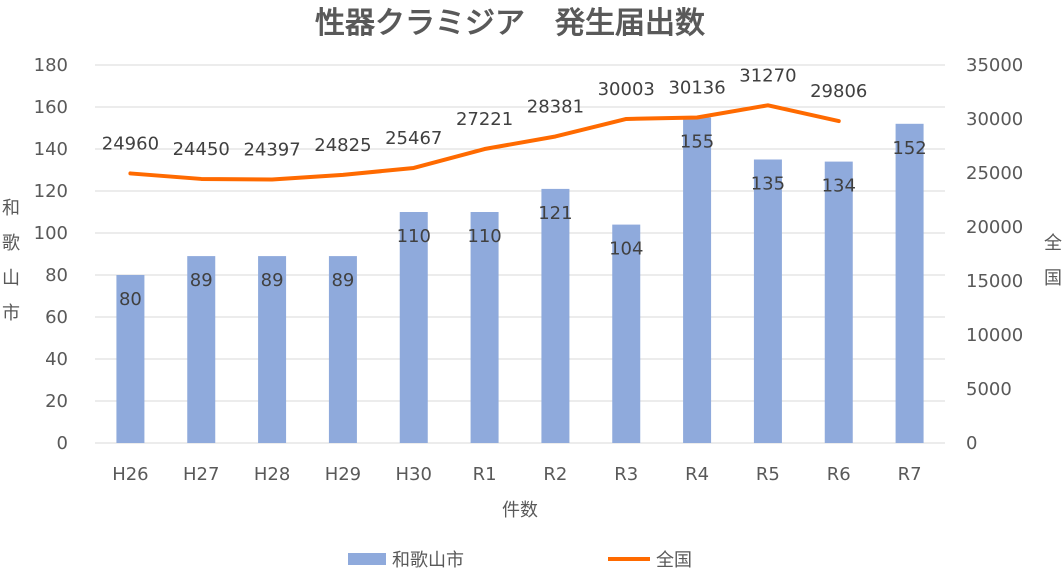 The image size is (1064, 569). What do you see at coordinates (485, 474) in the screenshot?
I see `x-tick-label: R1` at bounding box center [485, 474].